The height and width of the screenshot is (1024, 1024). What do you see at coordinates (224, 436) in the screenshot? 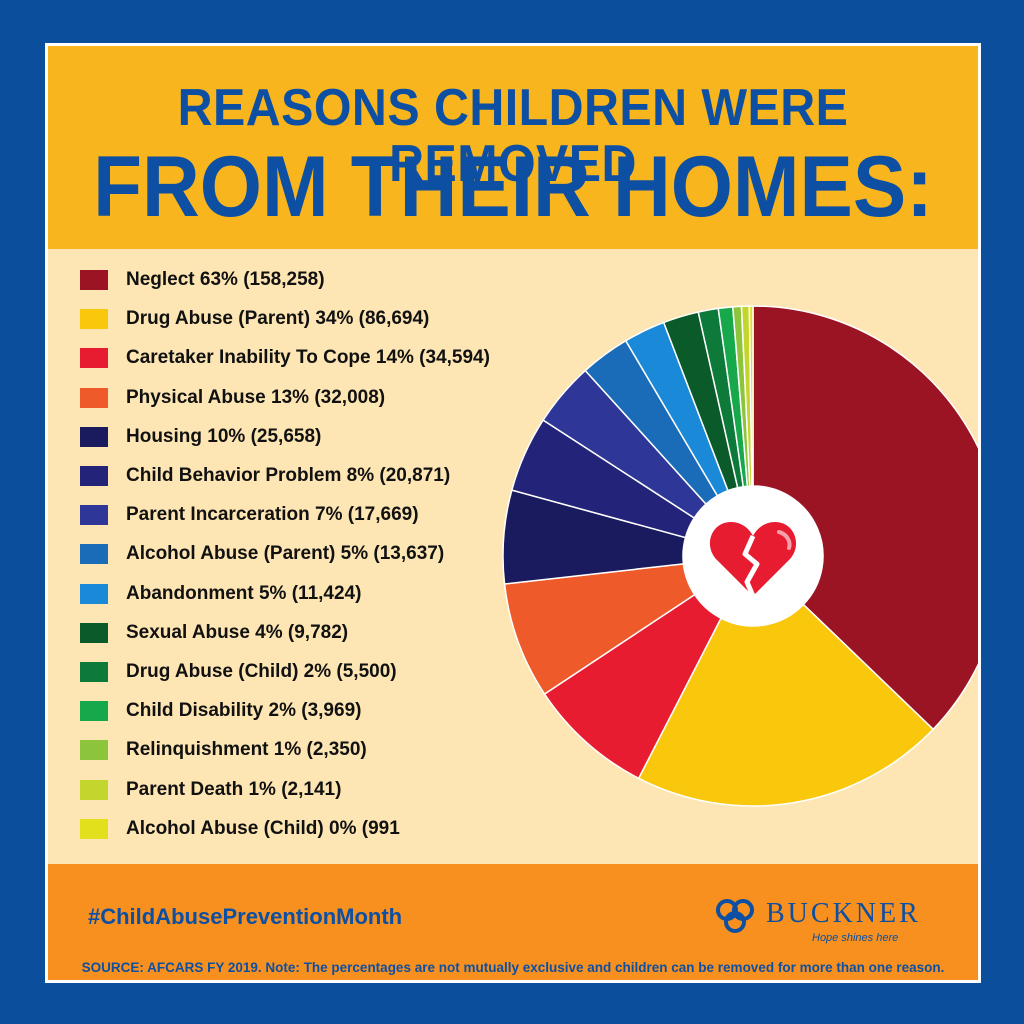
I see `legend-label: Housing 10% (25,658)` at bounding box center [224, 436].